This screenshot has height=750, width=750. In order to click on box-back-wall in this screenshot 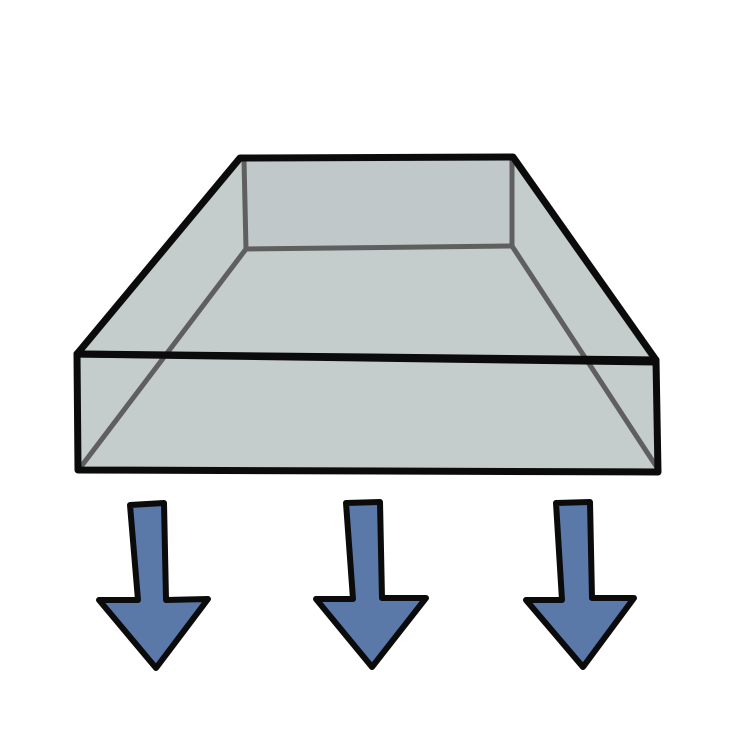, I will do `click(377, 204)`.